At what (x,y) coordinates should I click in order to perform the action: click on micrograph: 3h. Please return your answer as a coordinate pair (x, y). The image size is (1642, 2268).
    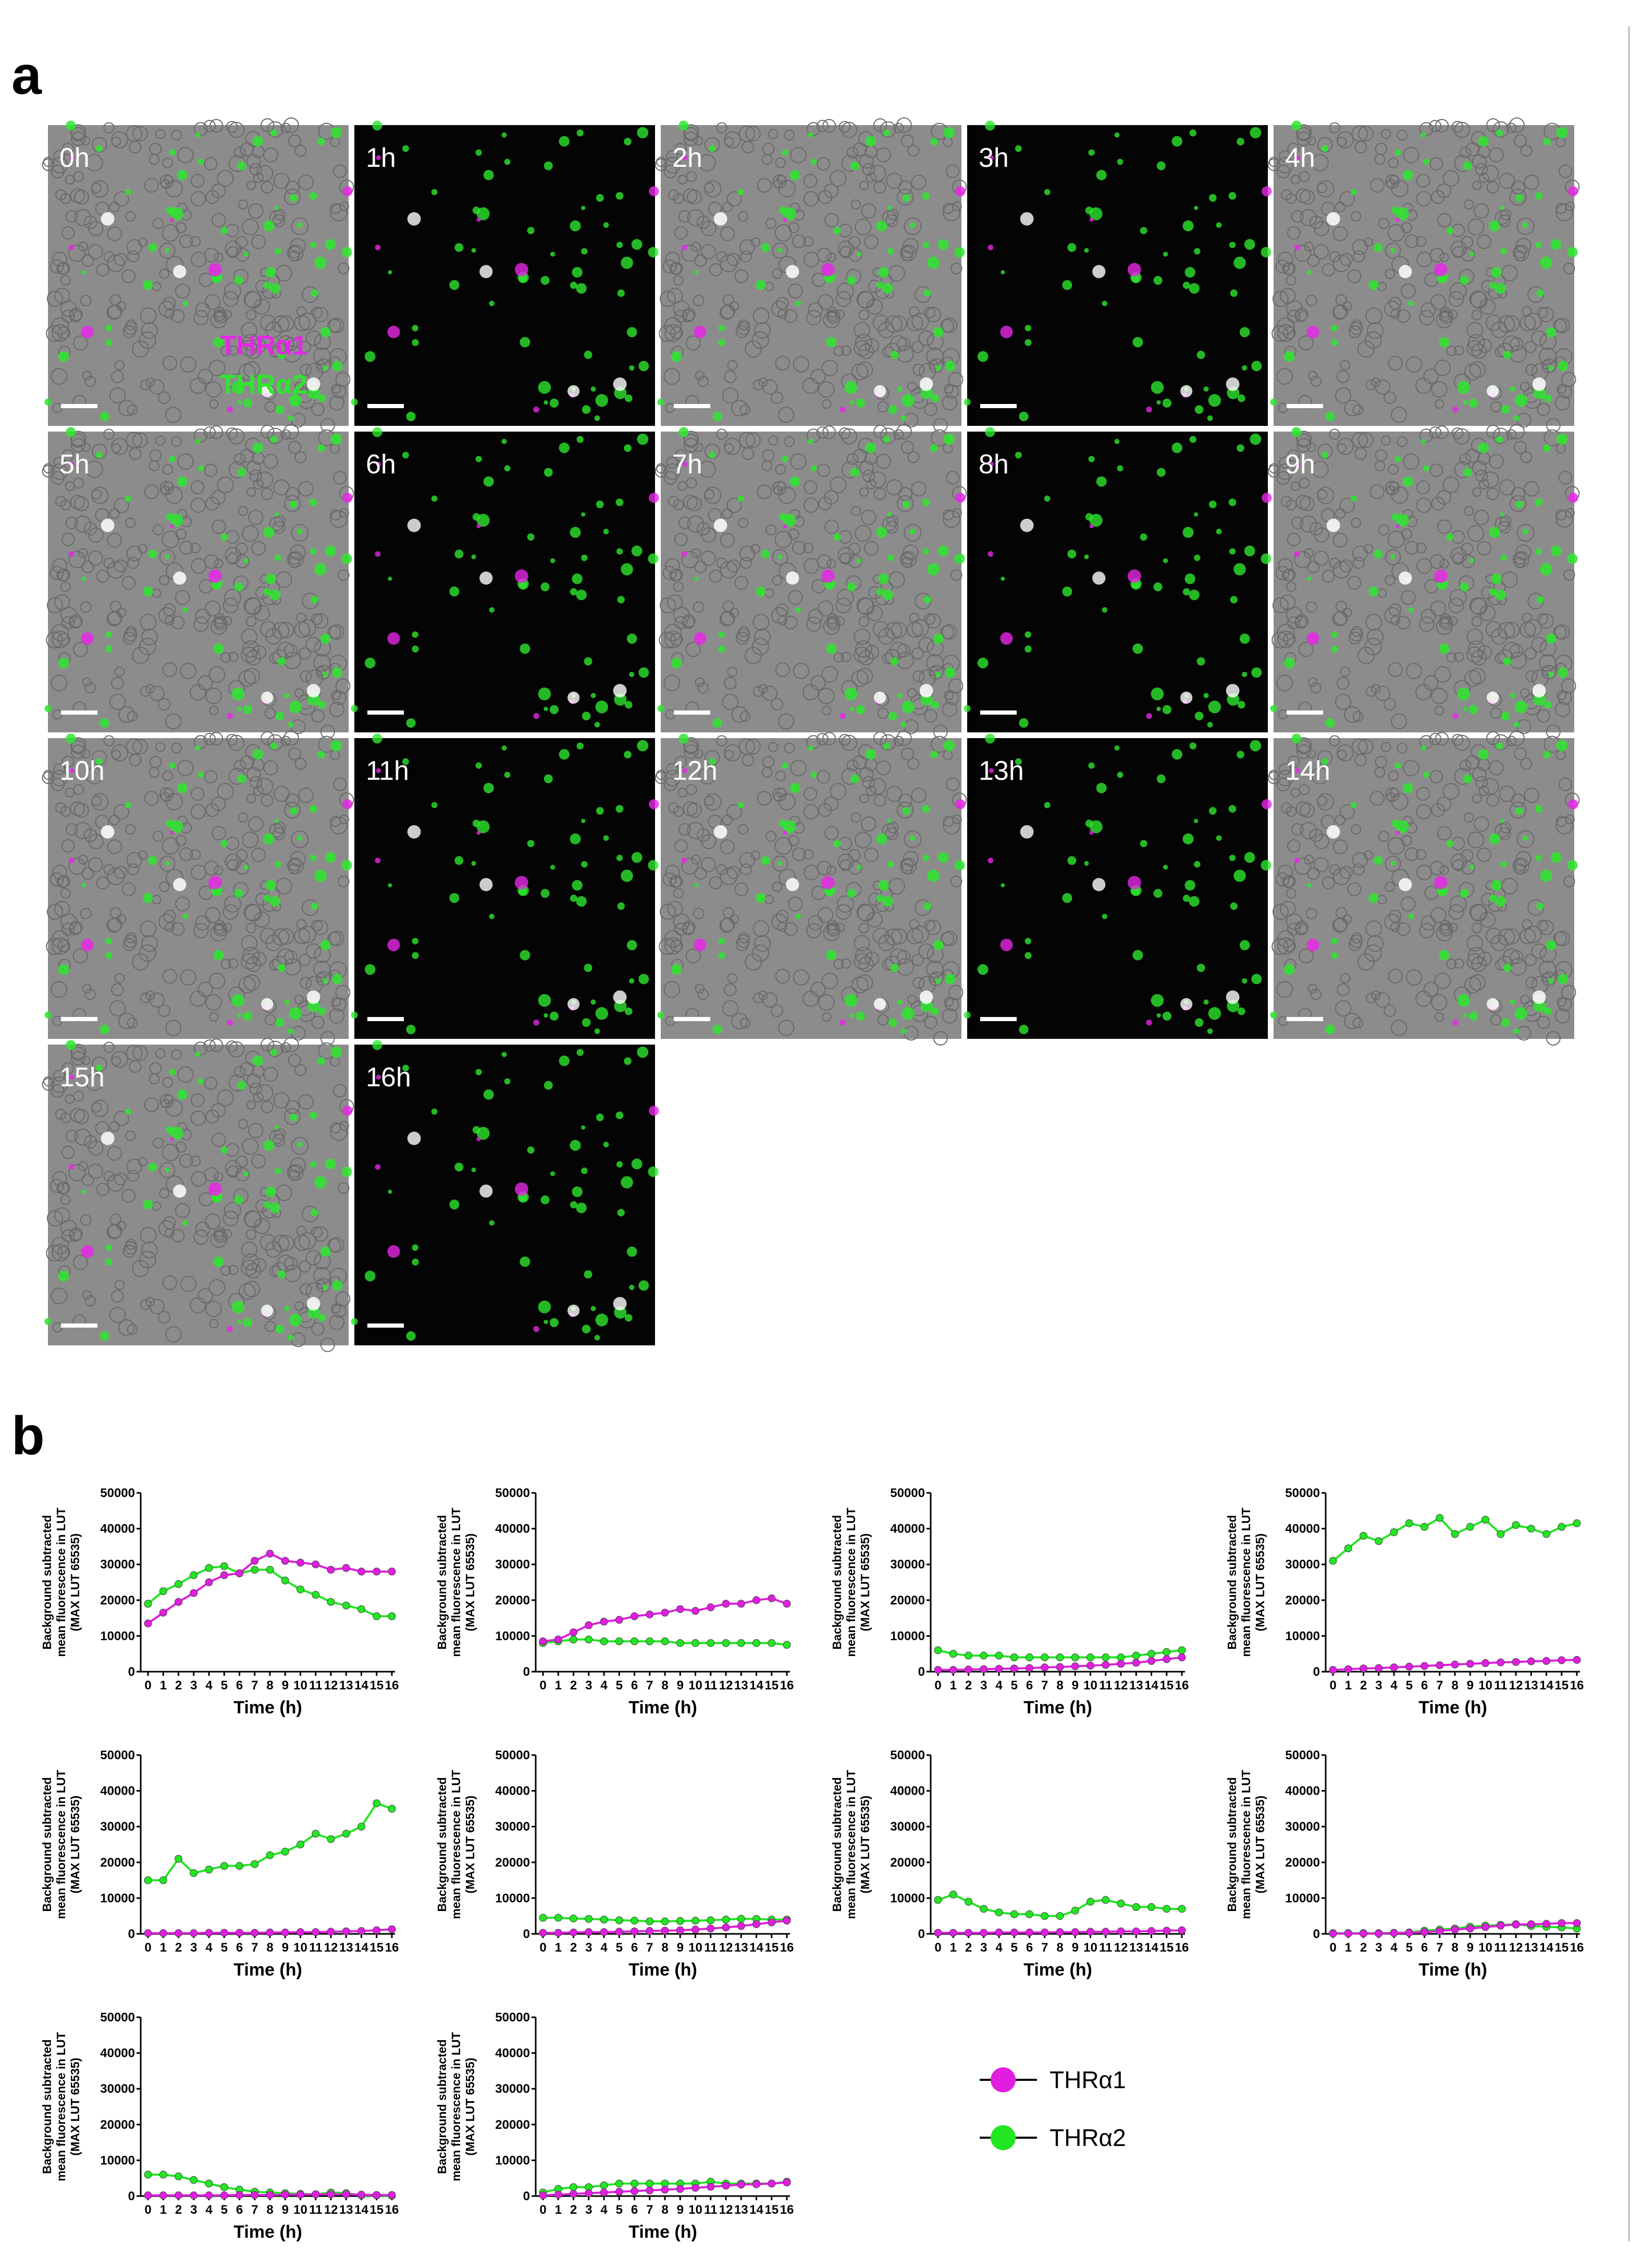
    Looking at the image, I should click on (1118, 273).